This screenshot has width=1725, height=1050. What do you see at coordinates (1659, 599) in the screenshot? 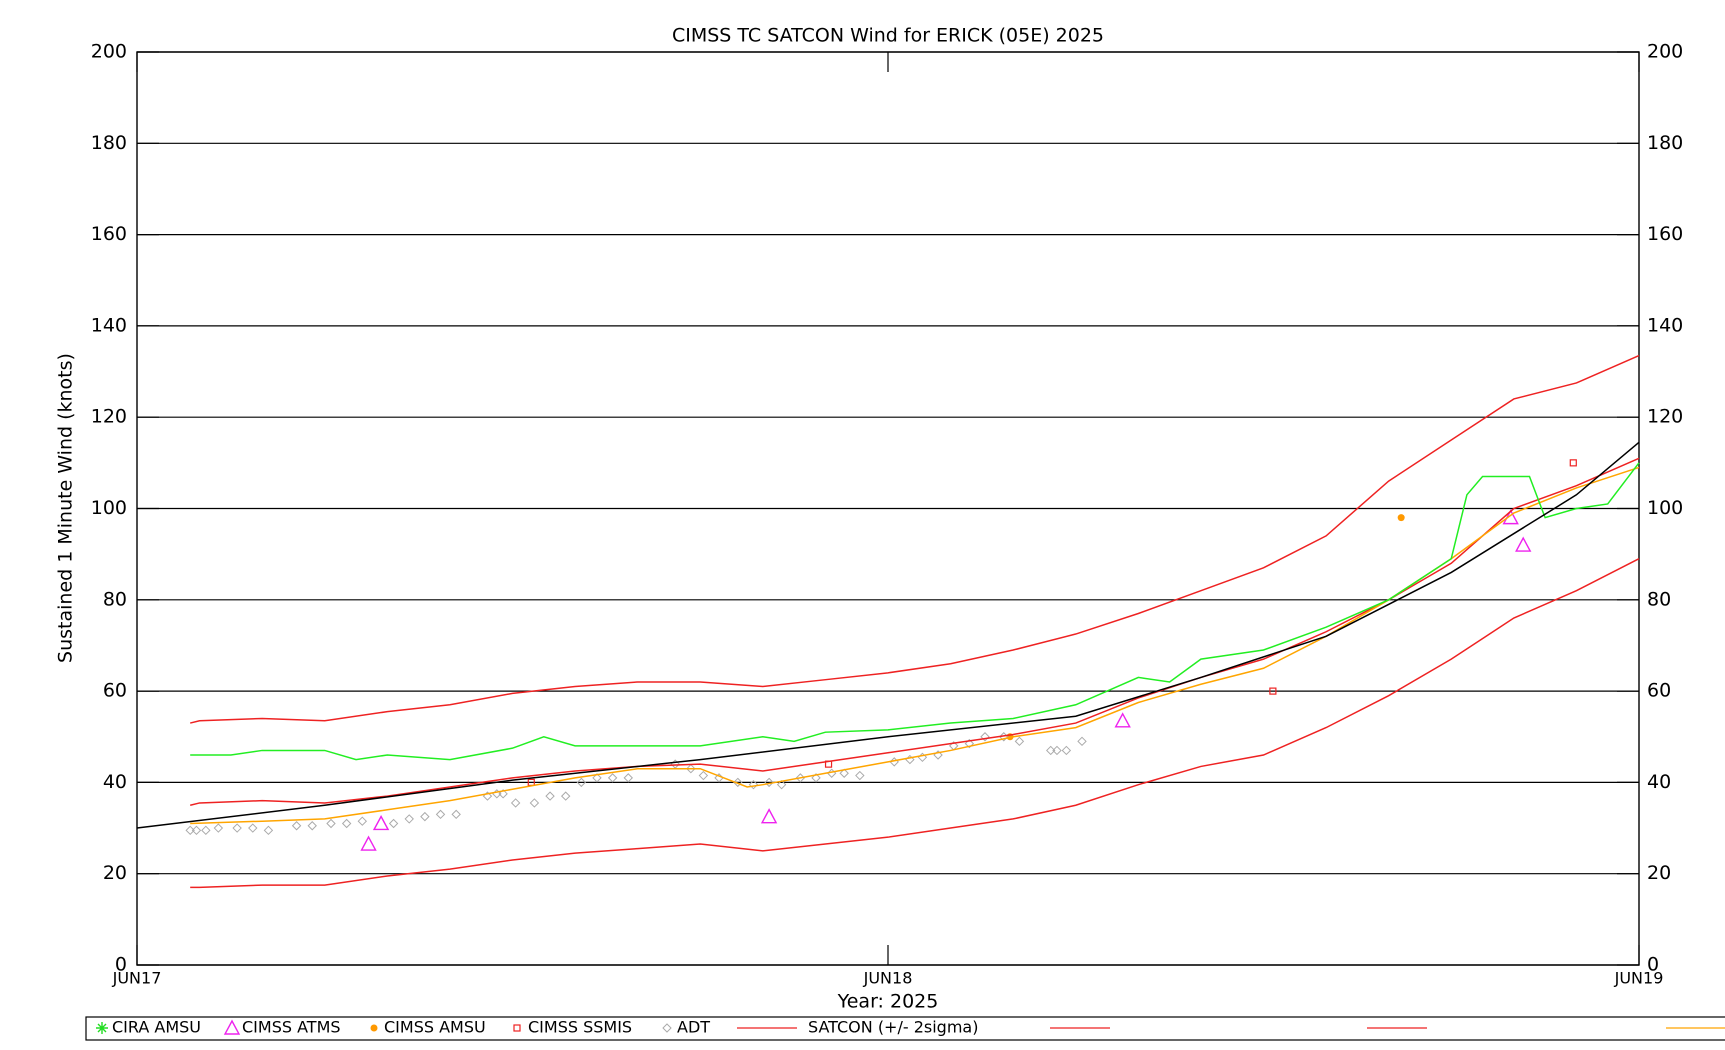
I see `y2-tick-label: 80` at bounding box center [1659, 599].